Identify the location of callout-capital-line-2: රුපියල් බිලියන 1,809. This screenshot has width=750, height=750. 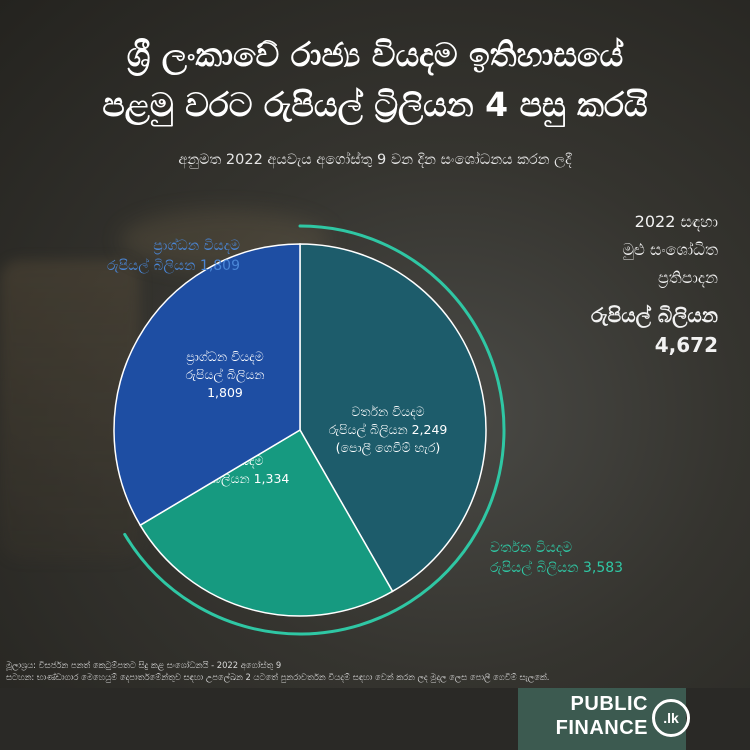
(173, 266).